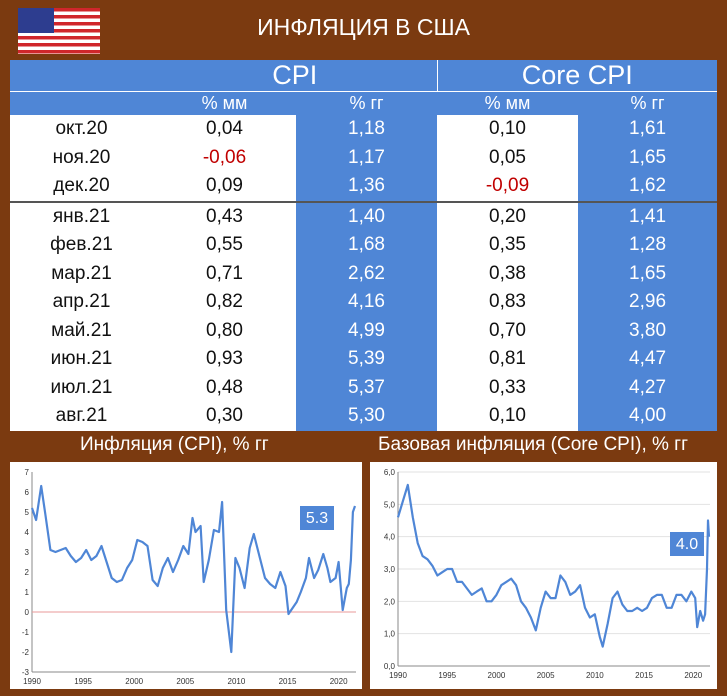 This screenshot has width=727, height=696. What do you see at coordinates (27, 572) in the screenshot?
I see `y-tick-label: 2` at bounding box center [27, 572].